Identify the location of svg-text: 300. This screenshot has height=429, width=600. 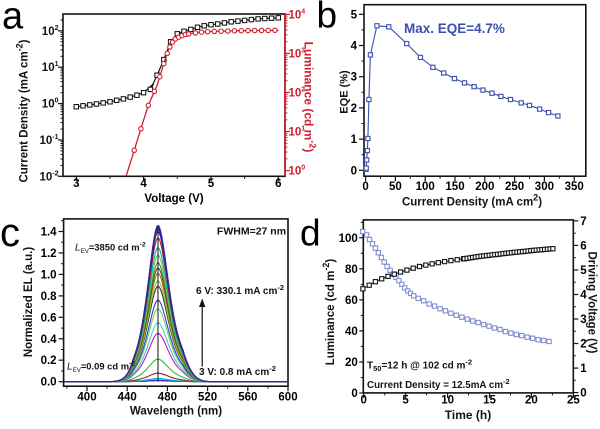
(544, 187).